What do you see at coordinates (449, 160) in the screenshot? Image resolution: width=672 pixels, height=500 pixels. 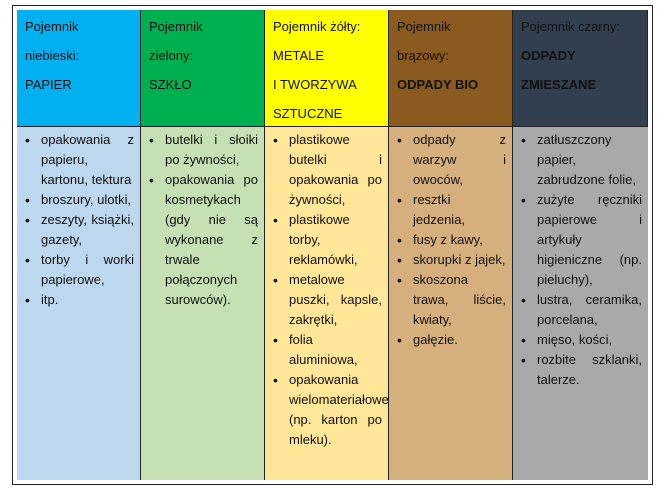 I see `list-item: odpady z warzyw i owoców,` at bounding box center [449, 160].